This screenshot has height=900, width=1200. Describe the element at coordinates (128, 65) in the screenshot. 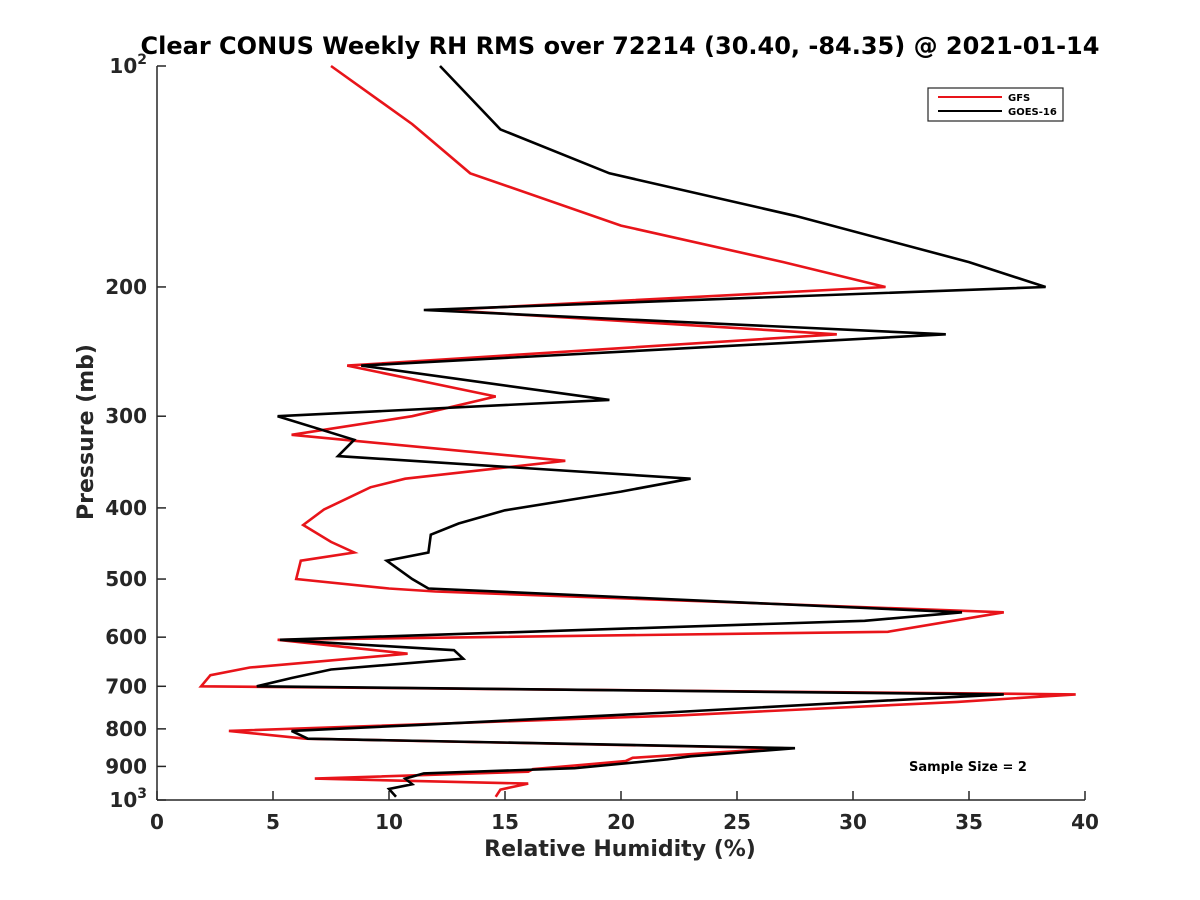

I see `y-tick-label: 10²` at that location.